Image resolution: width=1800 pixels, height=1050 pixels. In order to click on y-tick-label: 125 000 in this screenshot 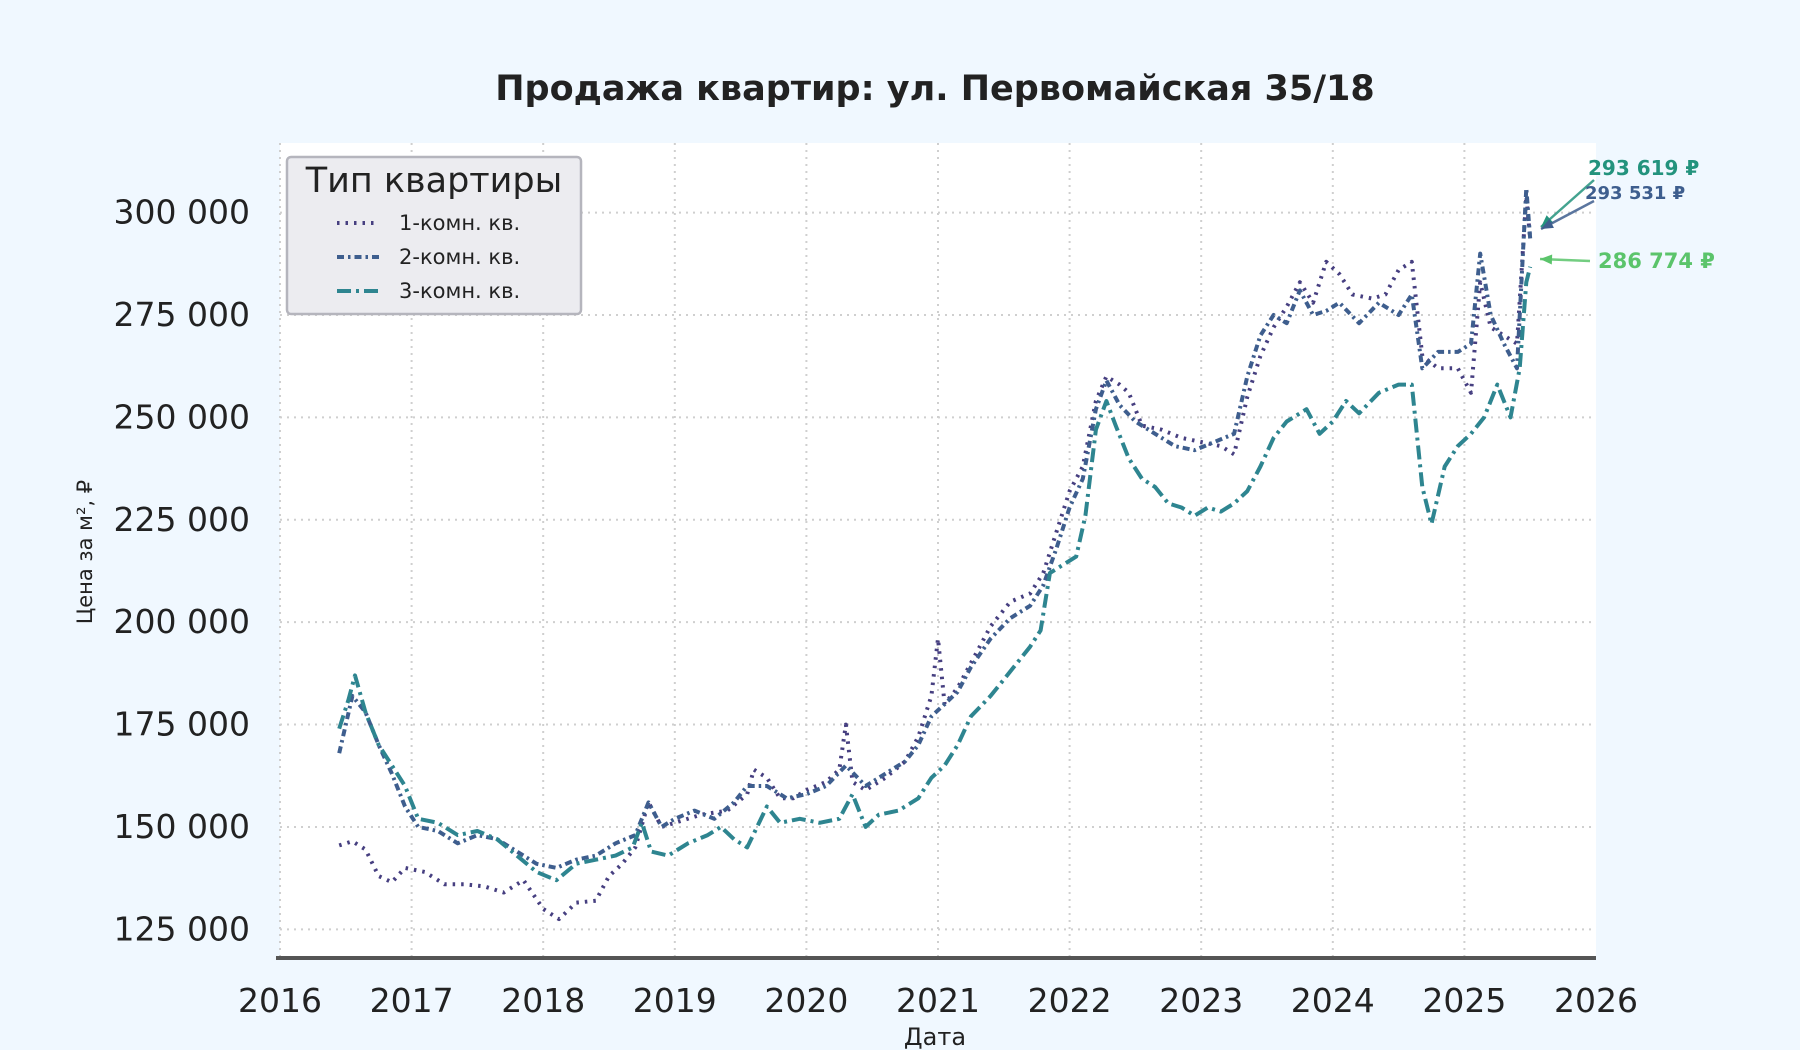, I will do `click(182, 928)`.